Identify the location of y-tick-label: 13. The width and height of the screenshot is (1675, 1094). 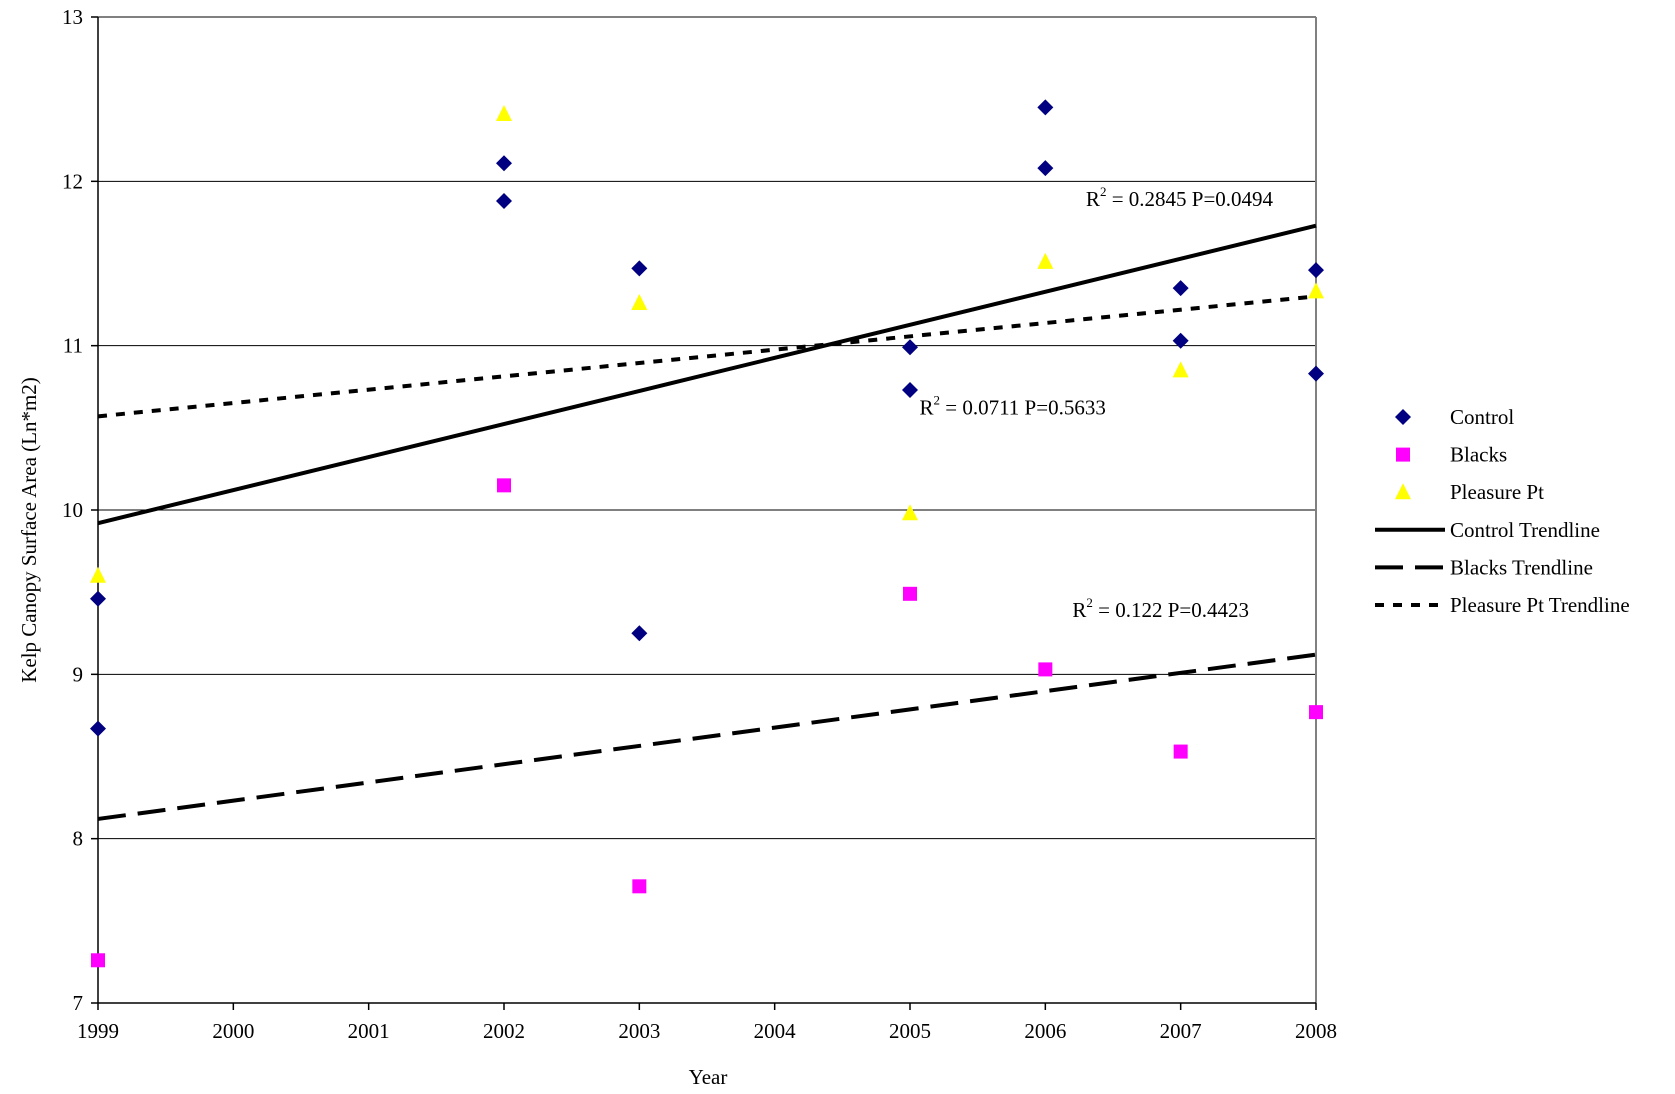
(72, 17).